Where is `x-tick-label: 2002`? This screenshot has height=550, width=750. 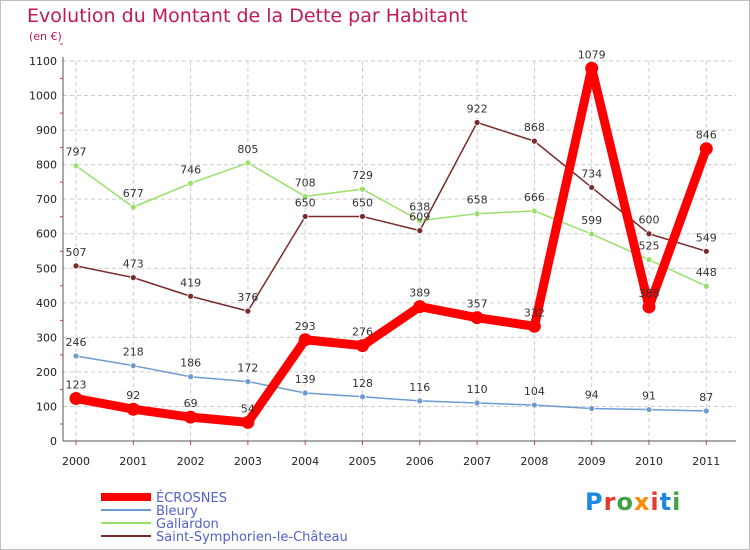 x-tick-label: 2002 is located at coordinates (191, 461).